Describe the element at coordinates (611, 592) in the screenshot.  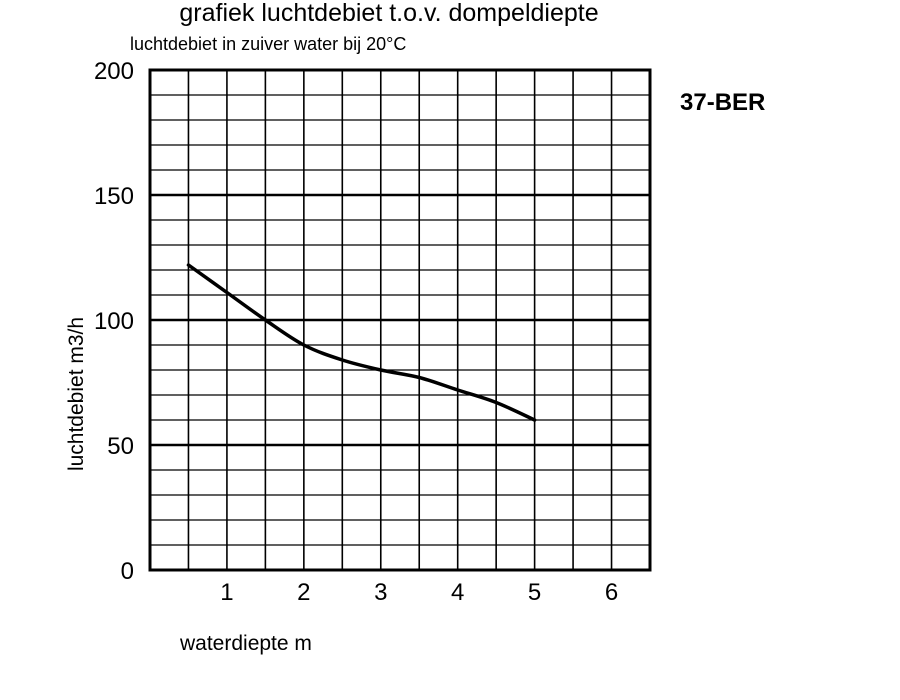
I see `x-tick-label: 6` at that location.